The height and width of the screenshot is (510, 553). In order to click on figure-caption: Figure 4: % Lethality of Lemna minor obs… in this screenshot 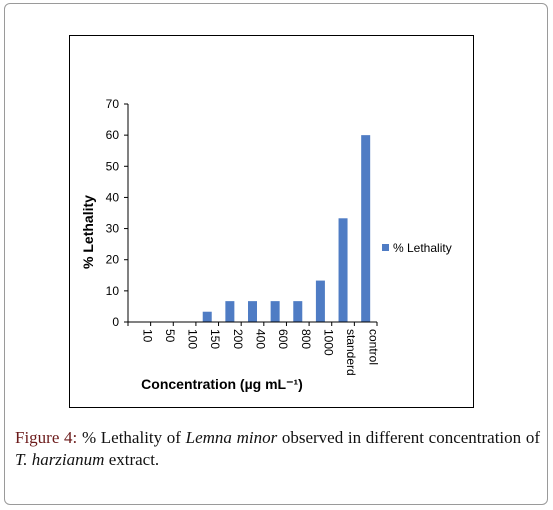, I will do `click(277, 449)`.